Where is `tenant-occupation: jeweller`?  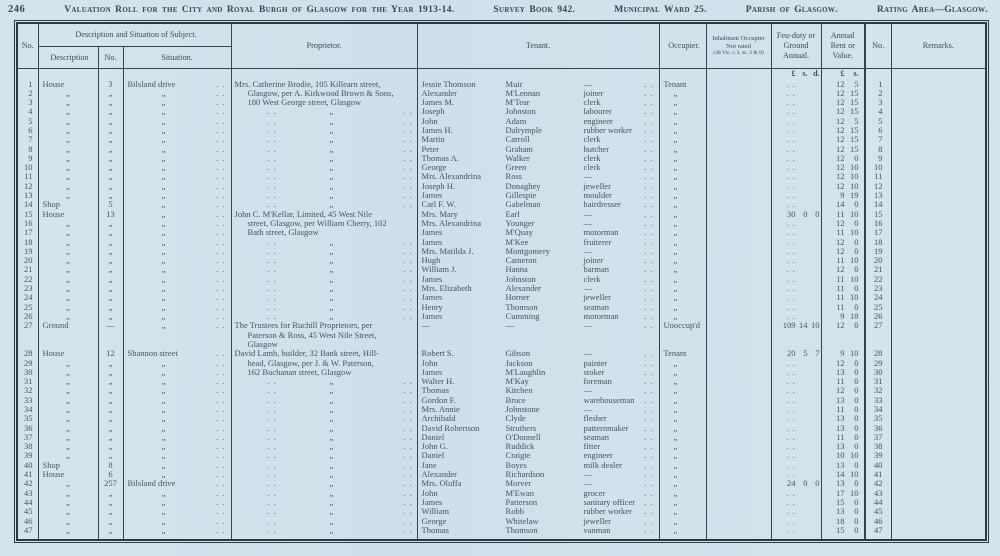
tenant-occupation: jeweller is located at coordinates (597, 297).